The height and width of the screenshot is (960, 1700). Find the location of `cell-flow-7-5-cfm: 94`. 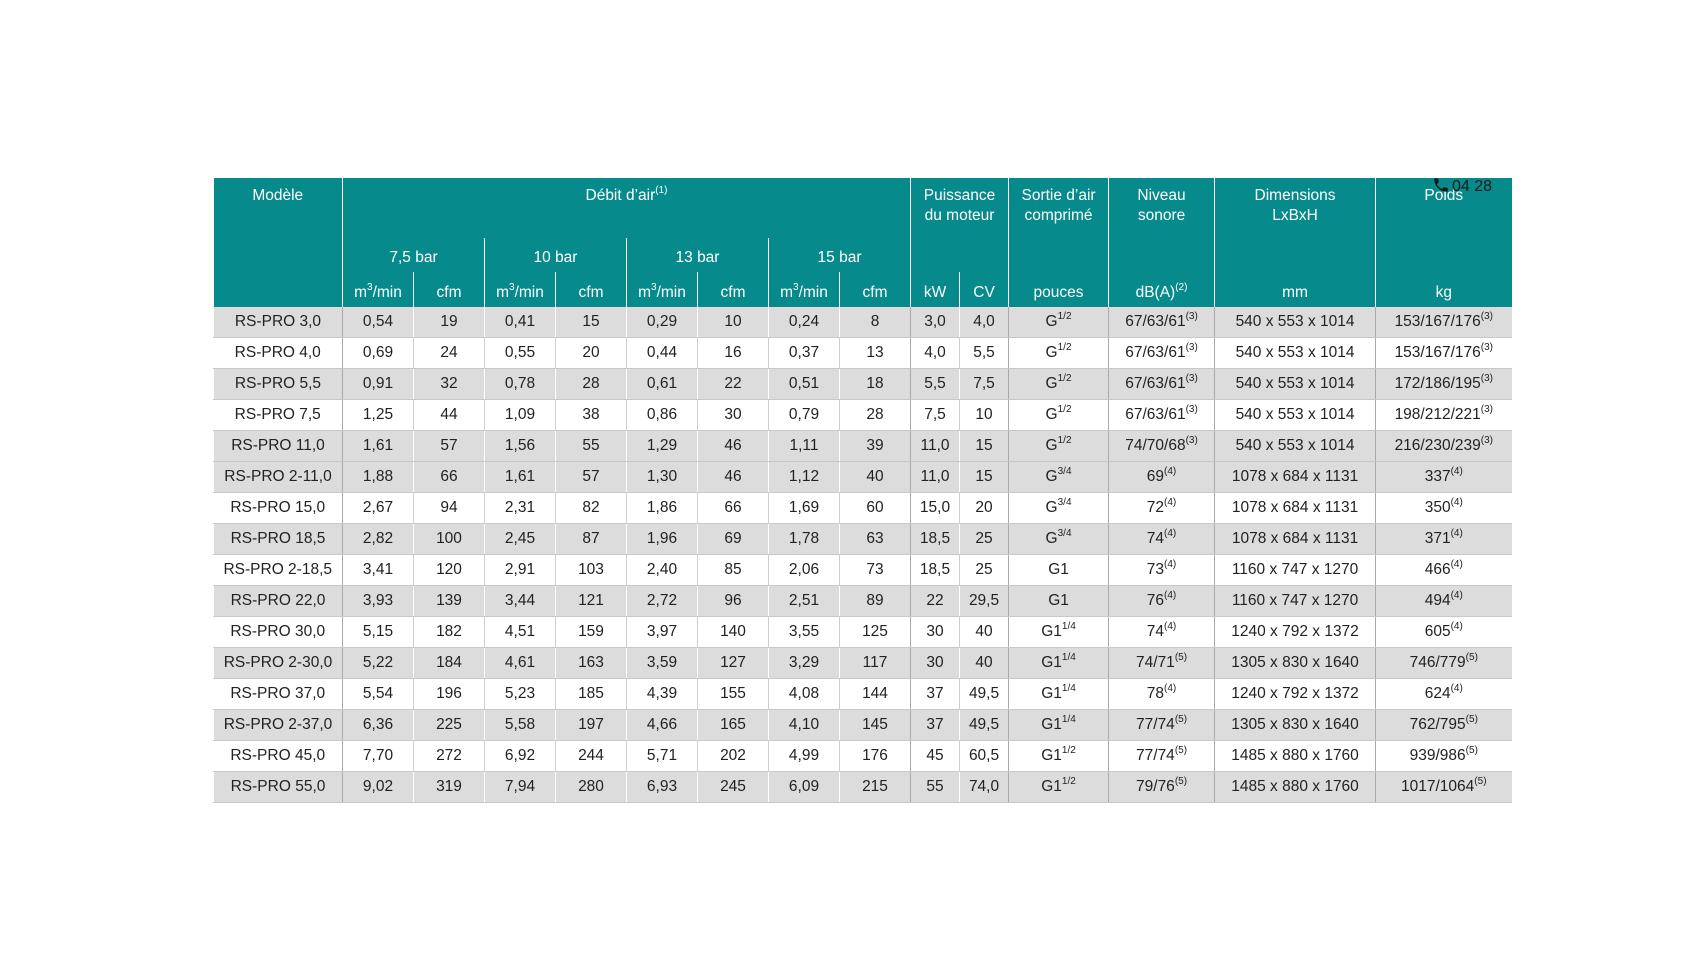

cell-flow-7-5-cfm: 94 is located at coordinates (449, 508).